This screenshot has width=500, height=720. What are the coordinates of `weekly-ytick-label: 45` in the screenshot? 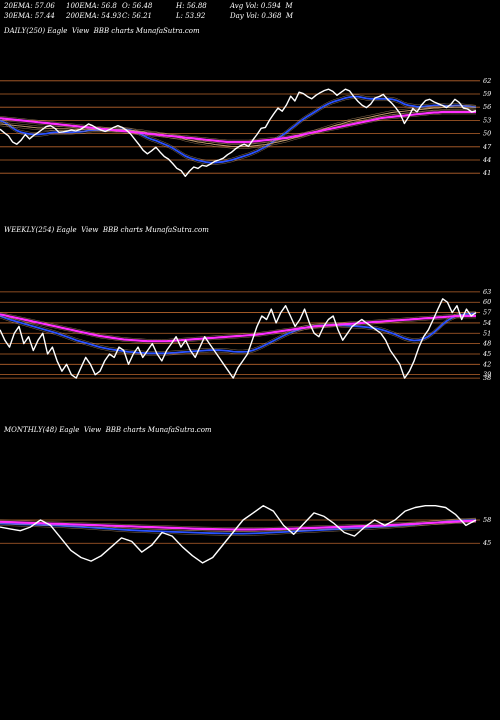 It's located at (486, 354).